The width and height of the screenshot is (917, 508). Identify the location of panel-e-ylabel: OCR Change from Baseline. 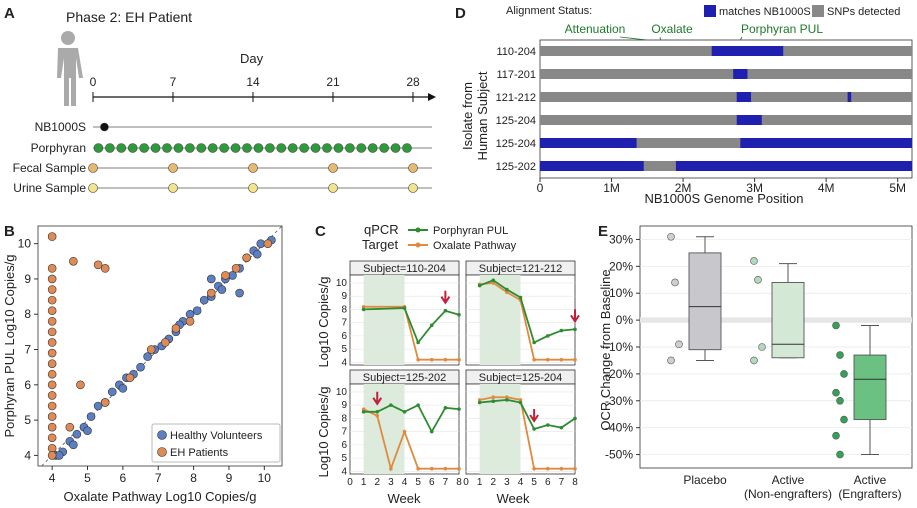
(605, 349).